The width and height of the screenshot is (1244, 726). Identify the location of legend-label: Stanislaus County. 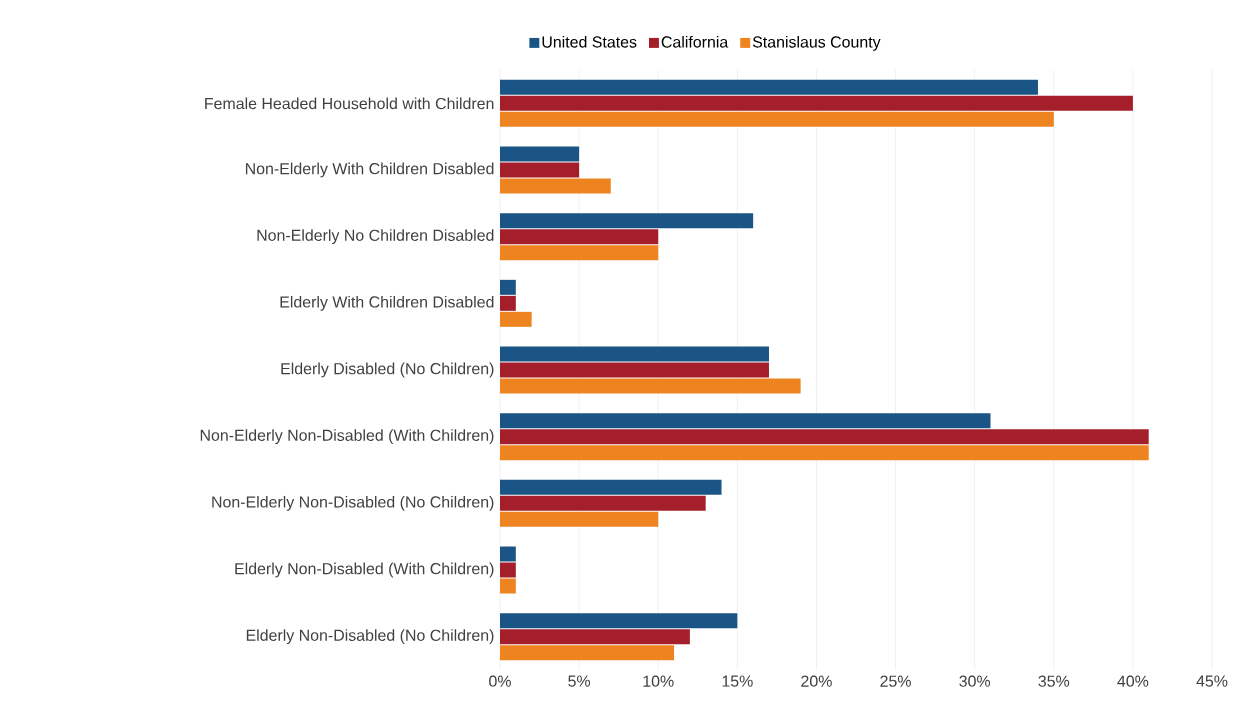
(816, 43).